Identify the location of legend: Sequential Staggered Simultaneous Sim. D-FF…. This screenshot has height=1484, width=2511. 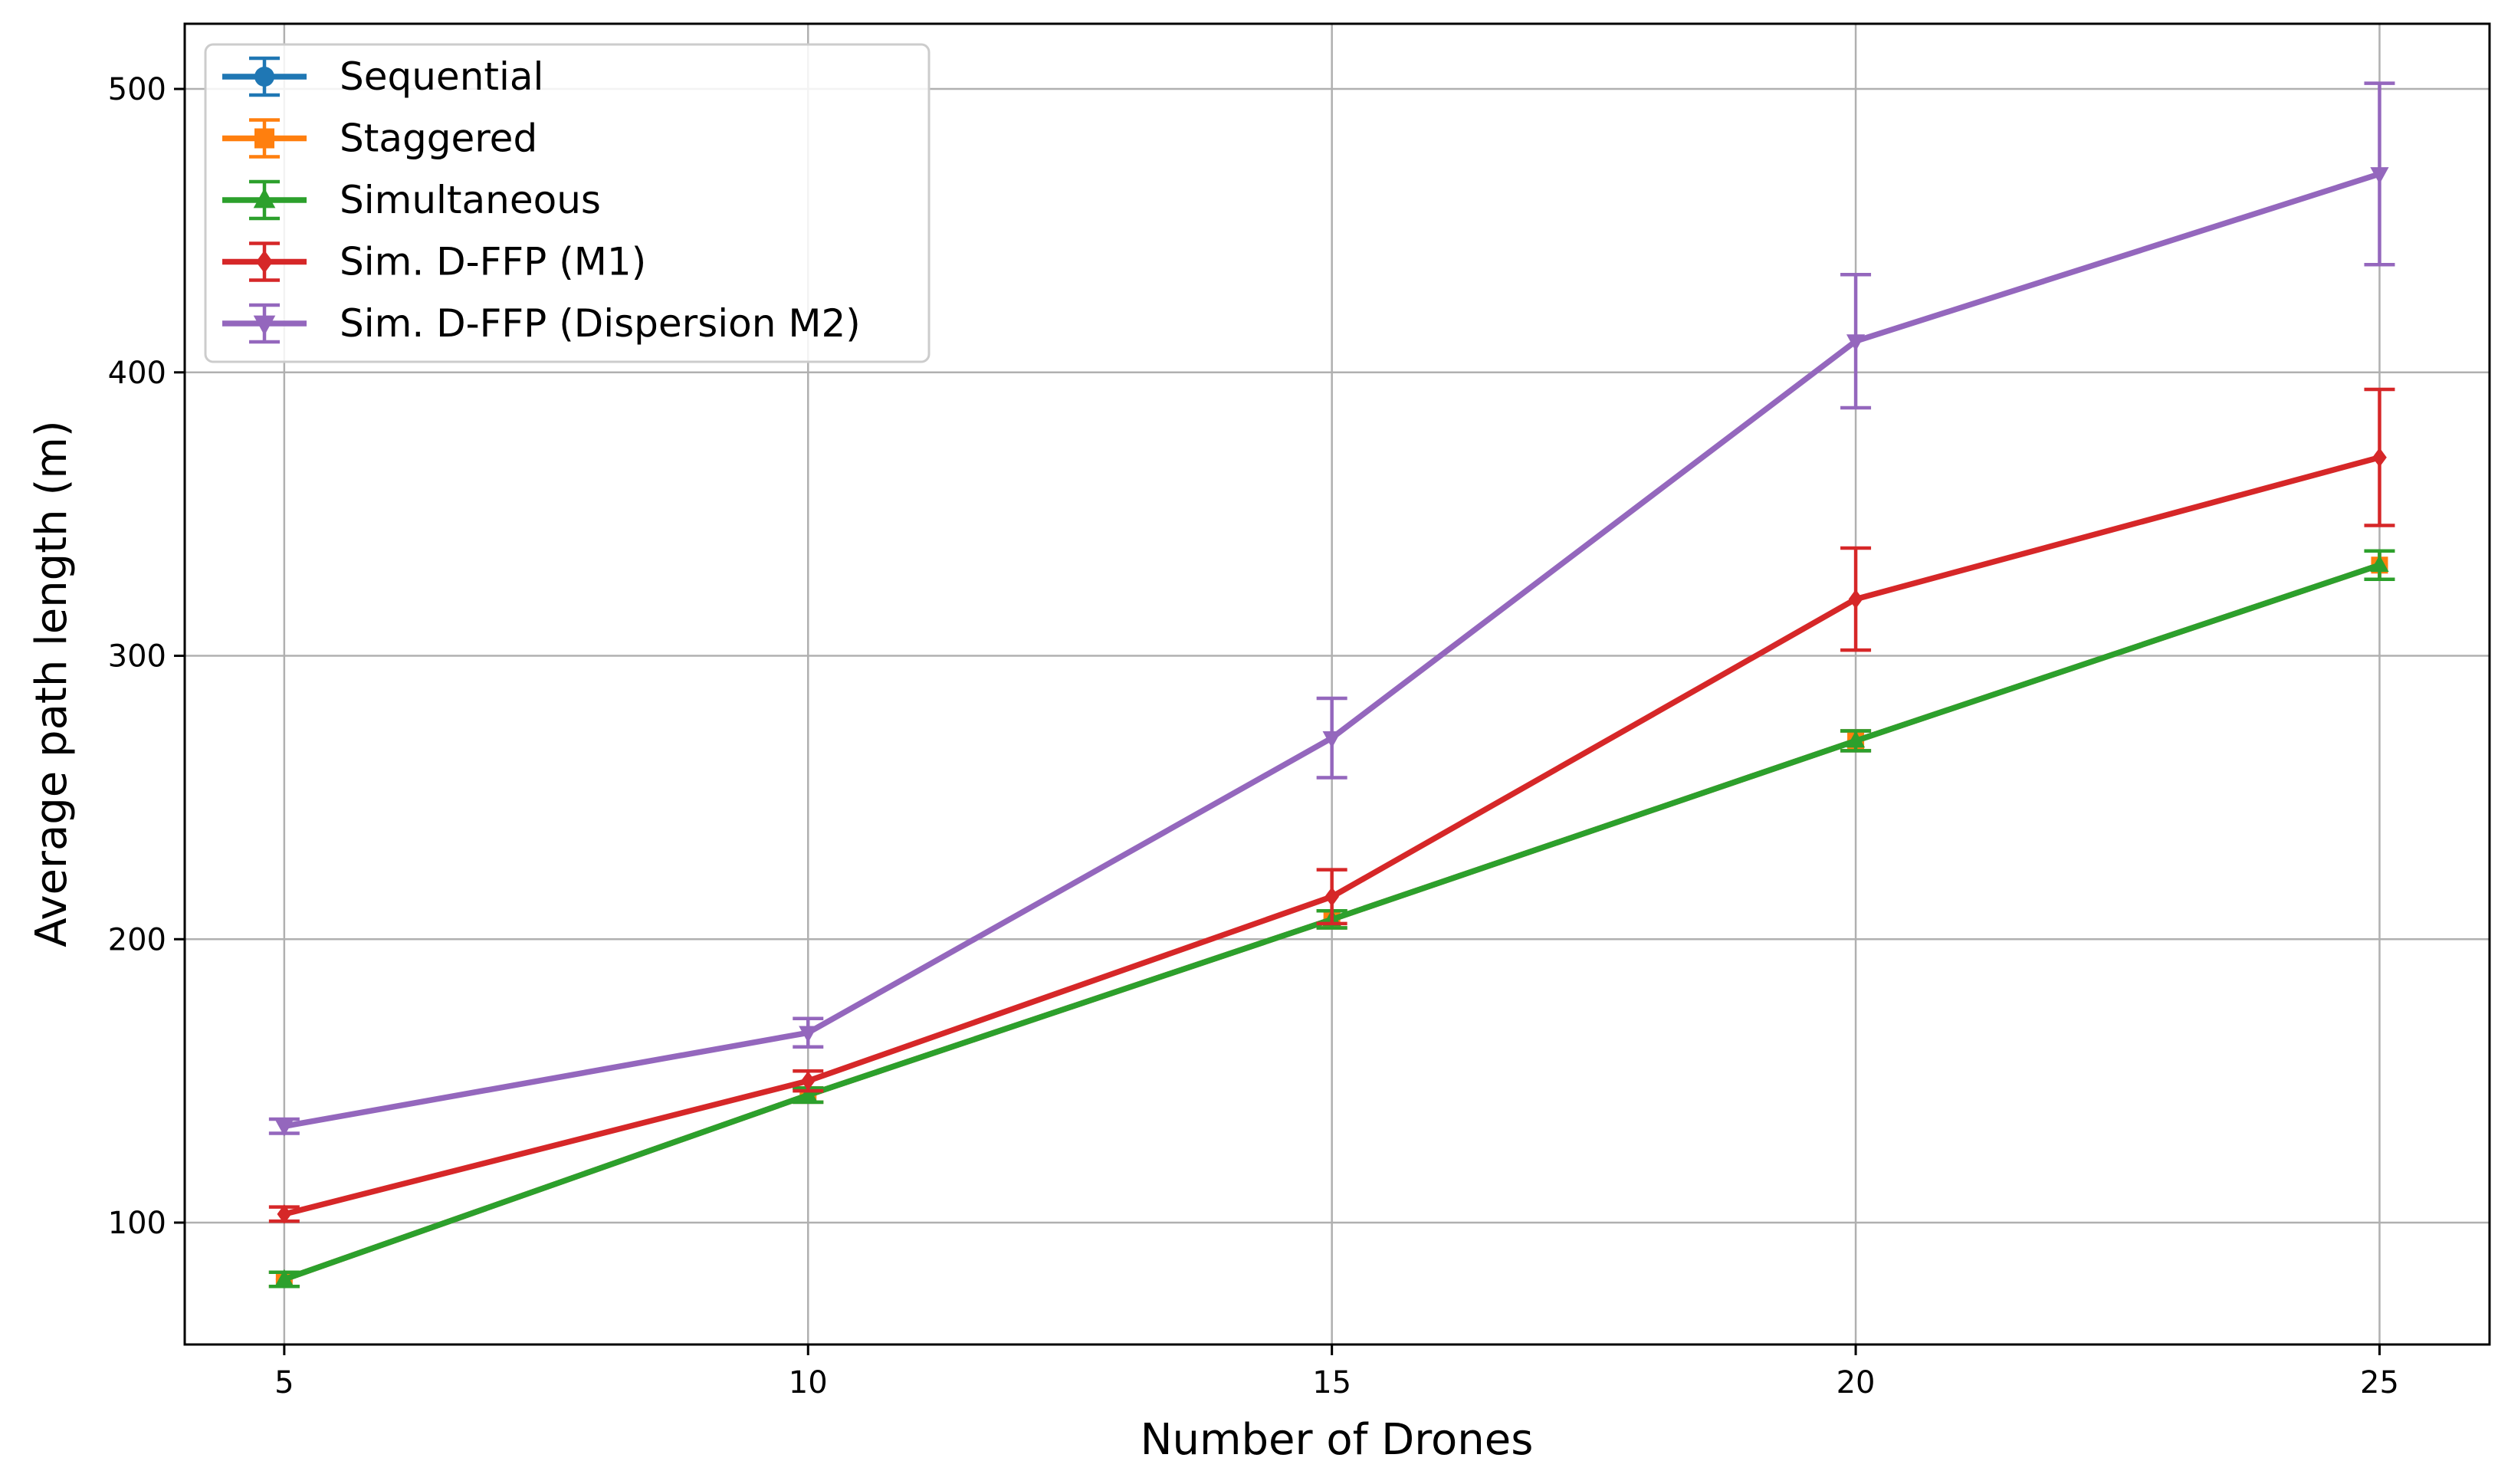
(567, 203).